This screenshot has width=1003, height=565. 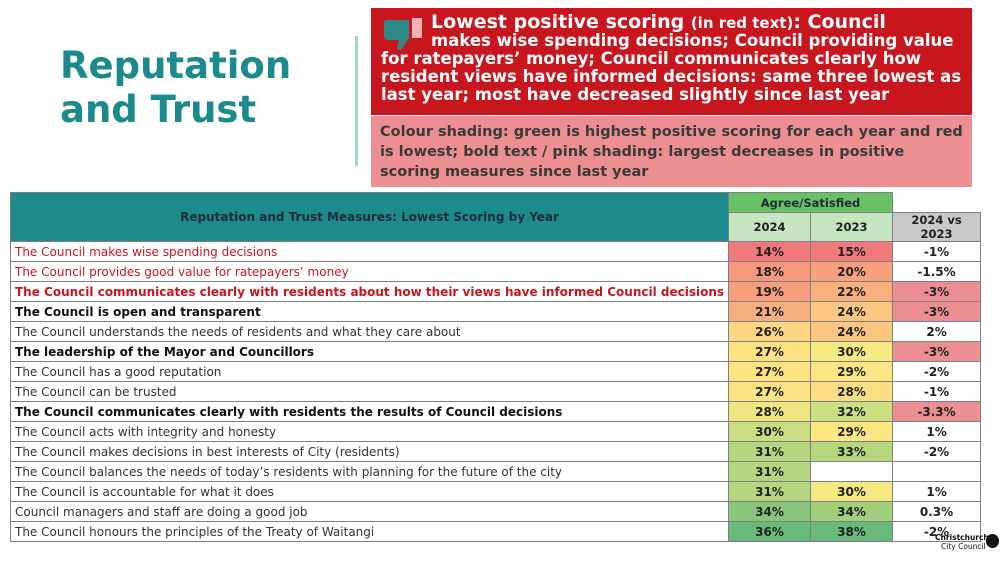 I want to click on col-2023-header: 2023, so click(x=852, y=227).